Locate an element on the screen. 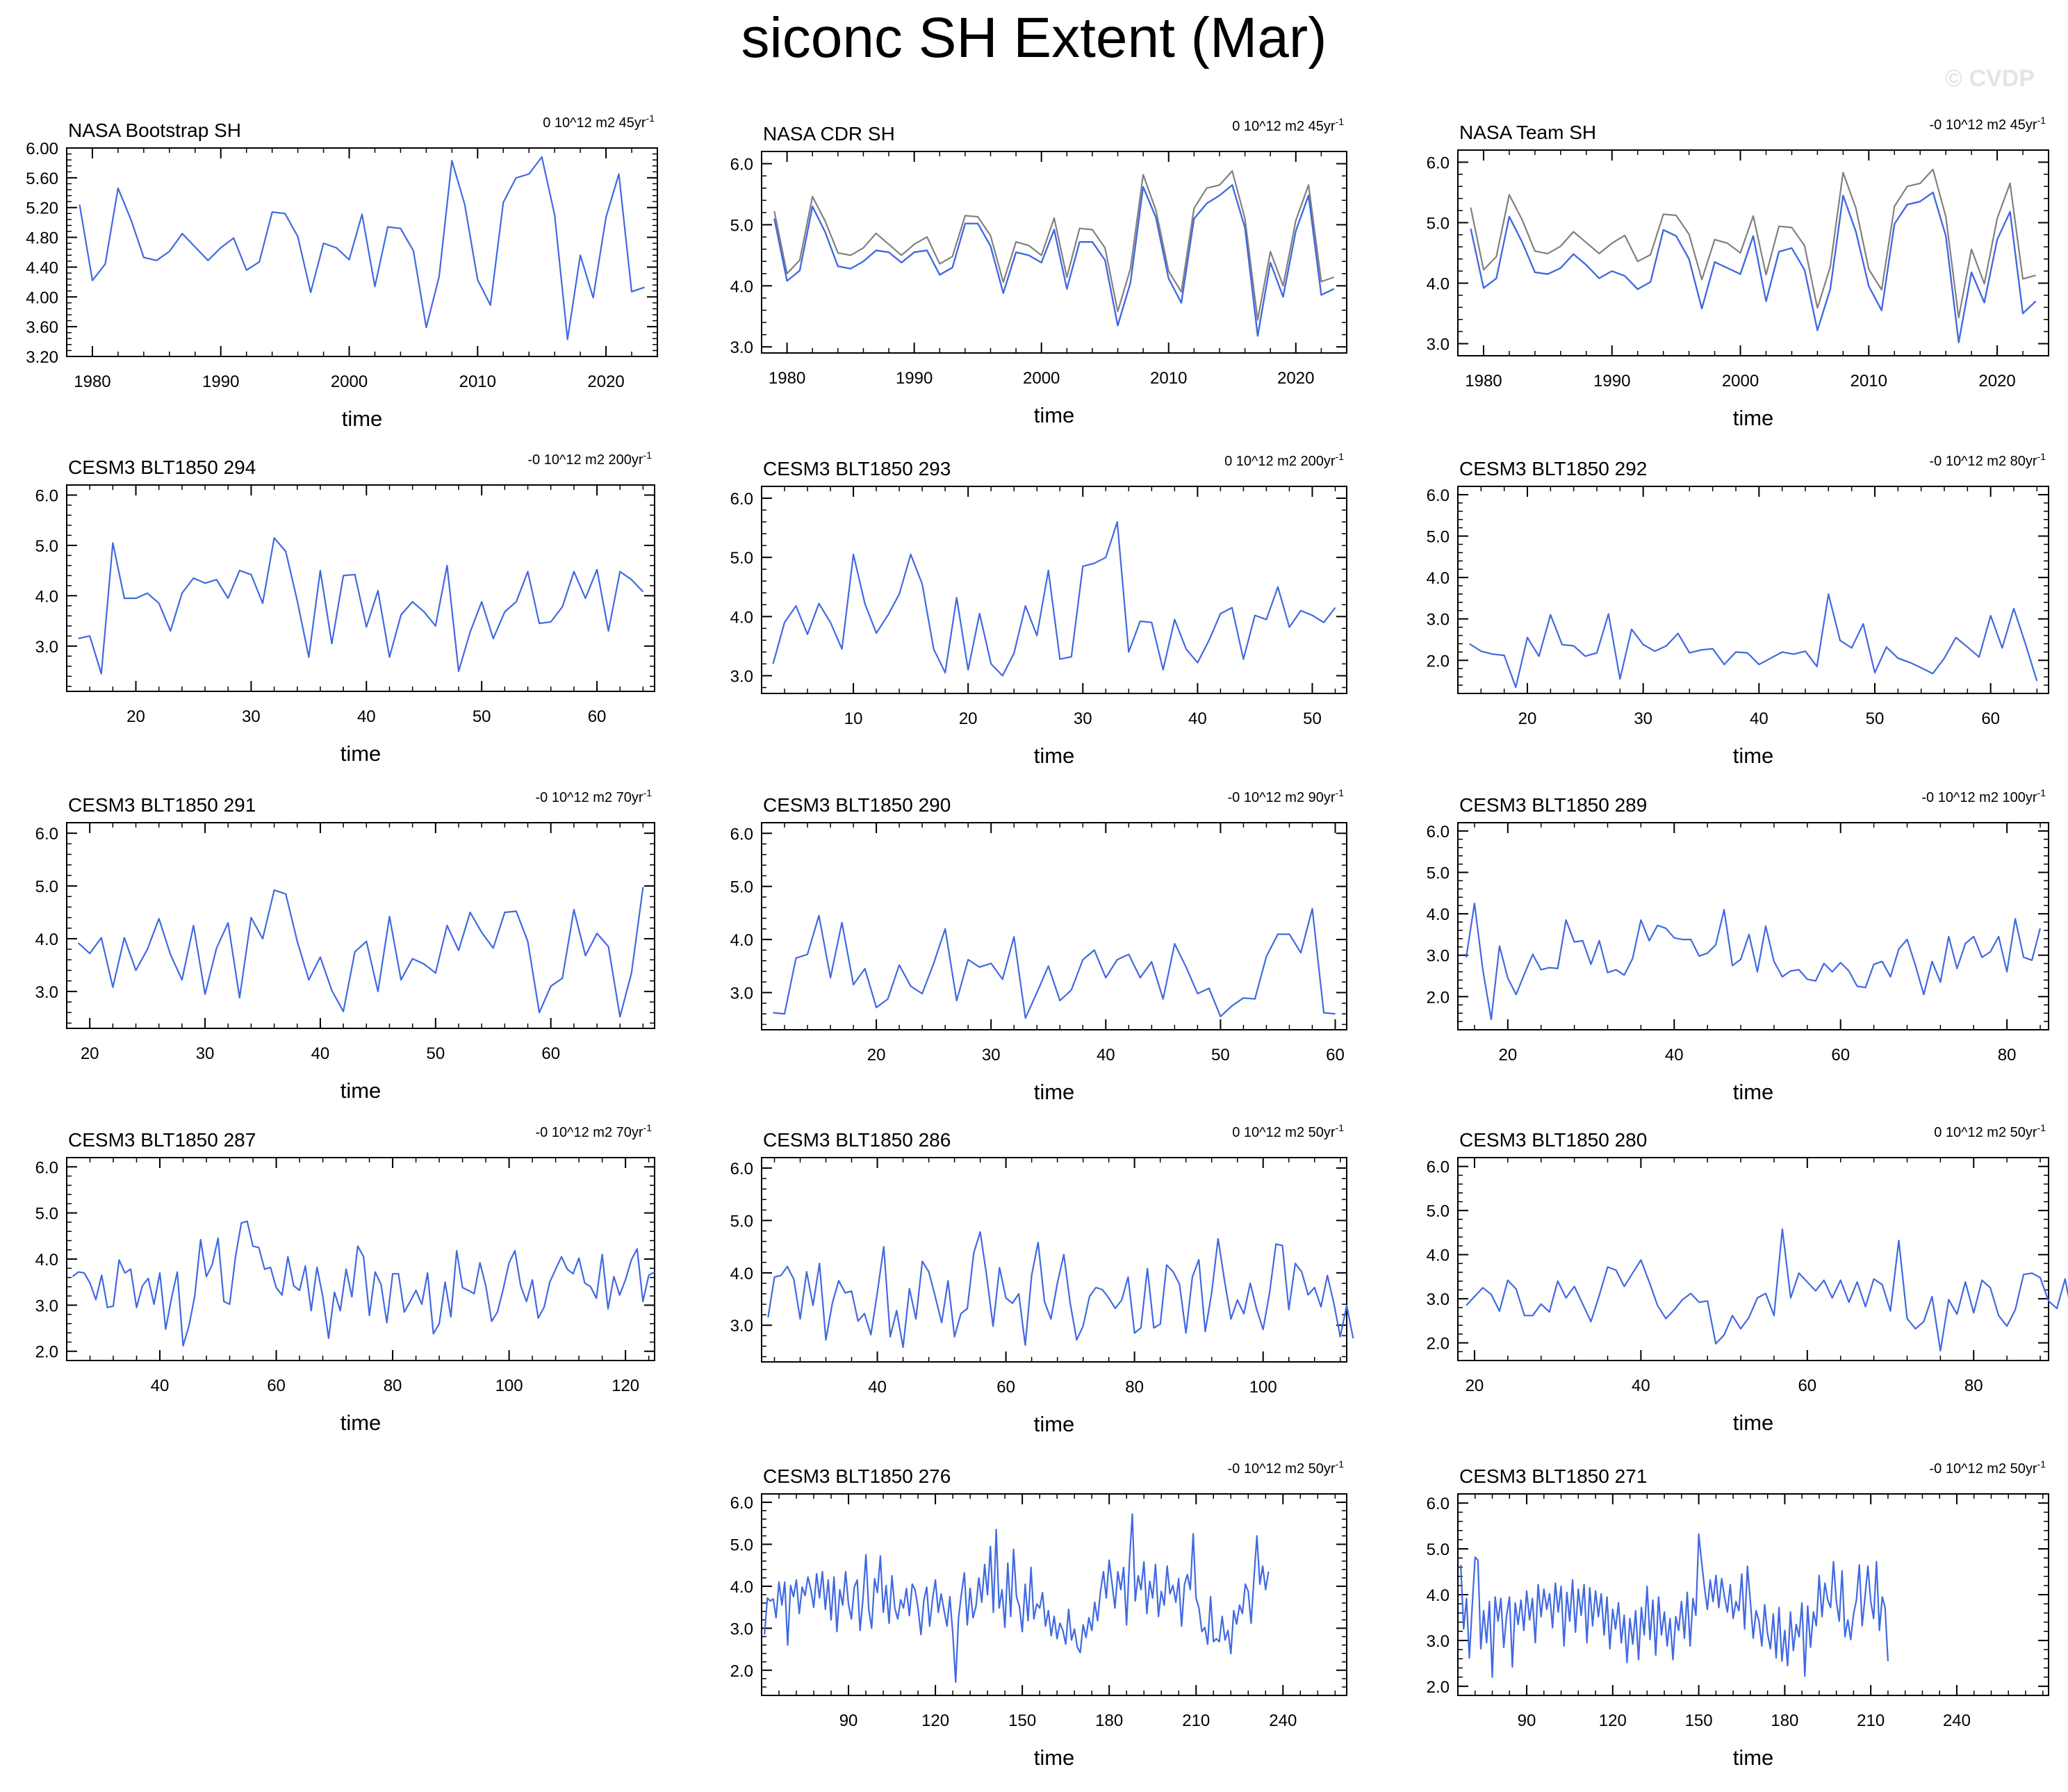 This screenshot has width=2068, height=1792. y-tick-label: 3.20 is located at coordinates (42, 358).